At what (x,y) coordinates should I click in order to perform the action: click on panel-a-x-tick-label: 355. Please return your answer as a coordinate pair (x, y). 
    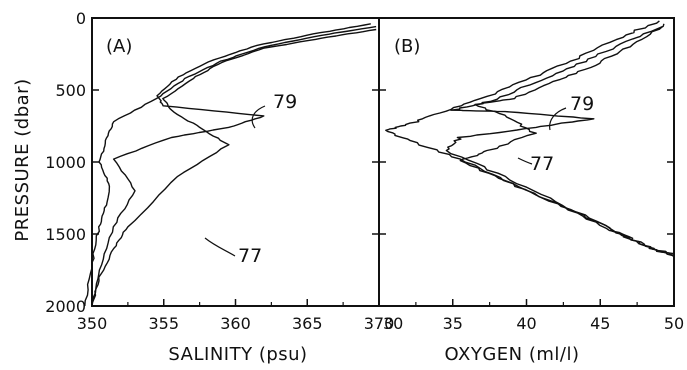
    Looking at the image, I should click on (163, 323).